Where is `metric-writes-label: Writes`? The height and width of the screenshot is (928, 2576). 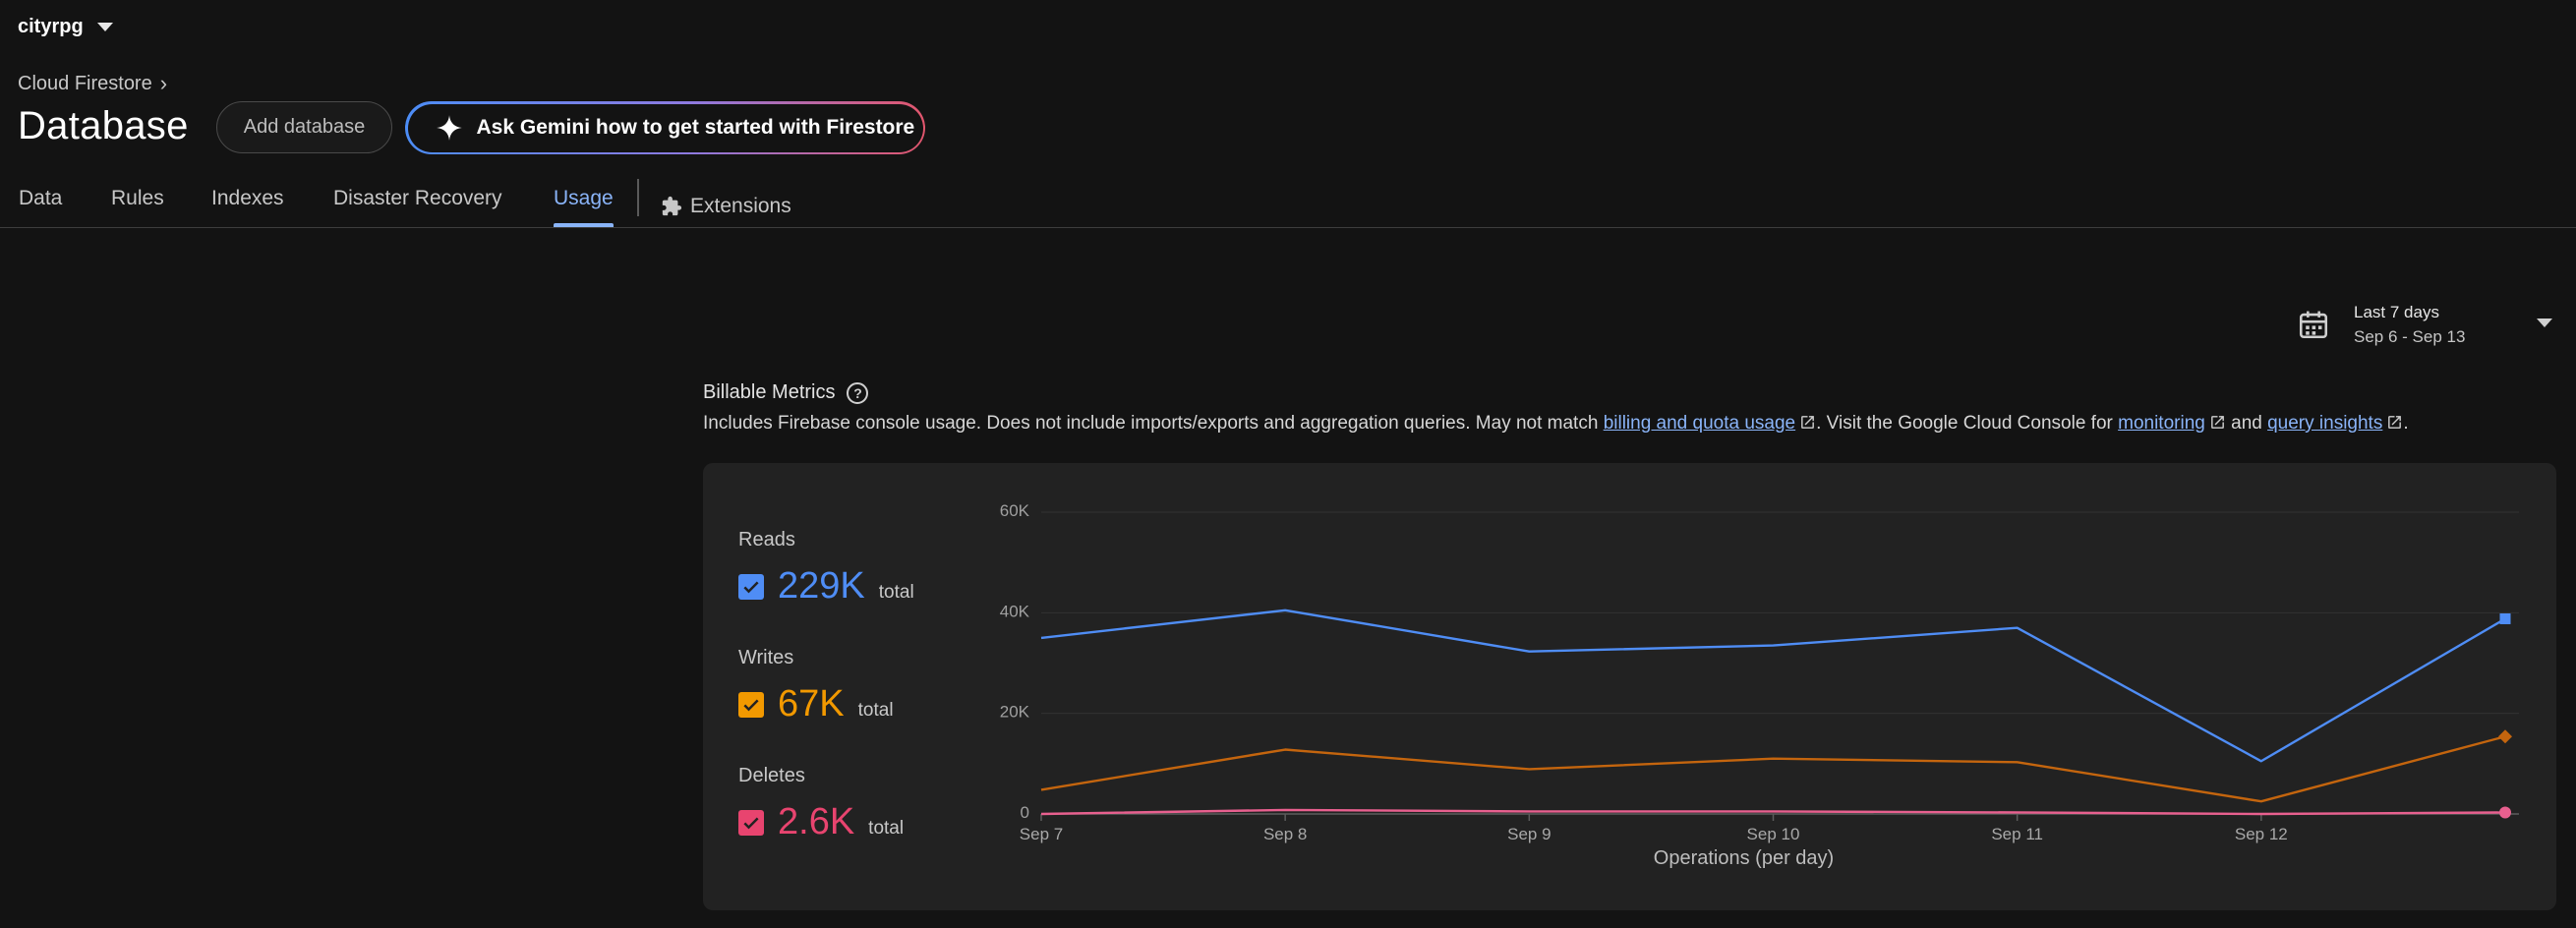
metric-writes-label: Writes is located at coordinates (766, 657).